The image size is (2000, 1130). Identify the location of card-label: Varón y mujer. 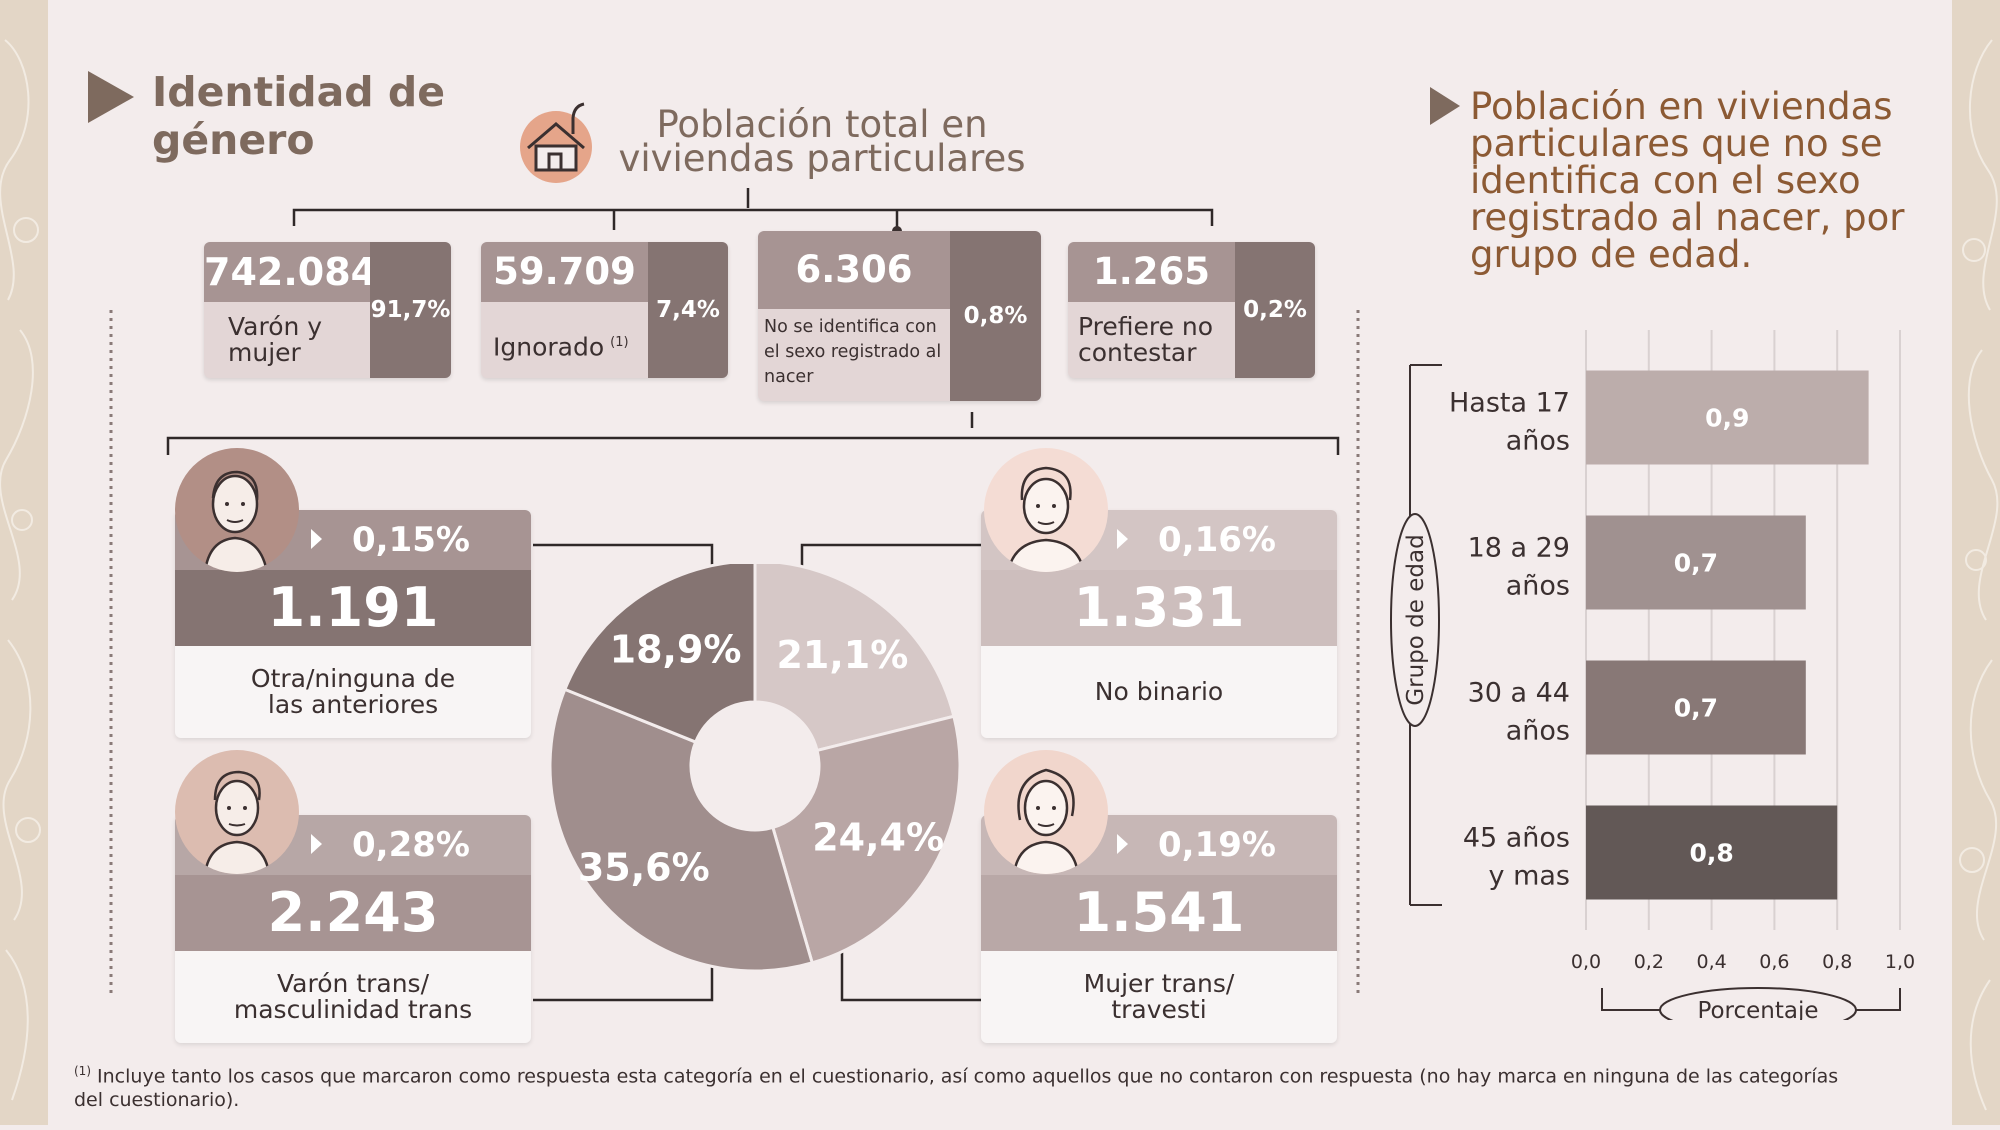
(275, 339).